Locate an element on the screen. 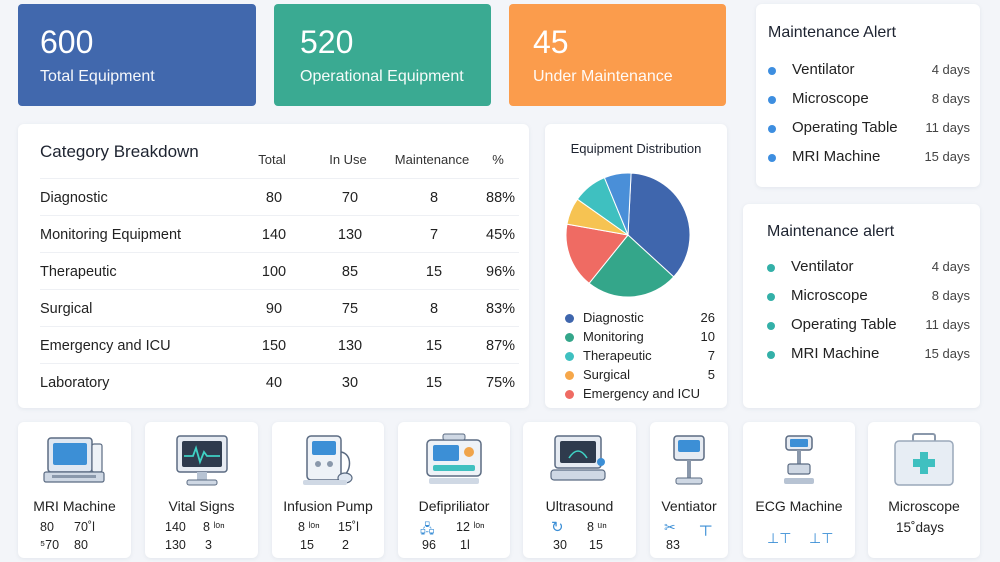 This screenshot has width=1000, height=562. table-row: Laboratory 40 30 15 75% is located at coordinates (279, 381).